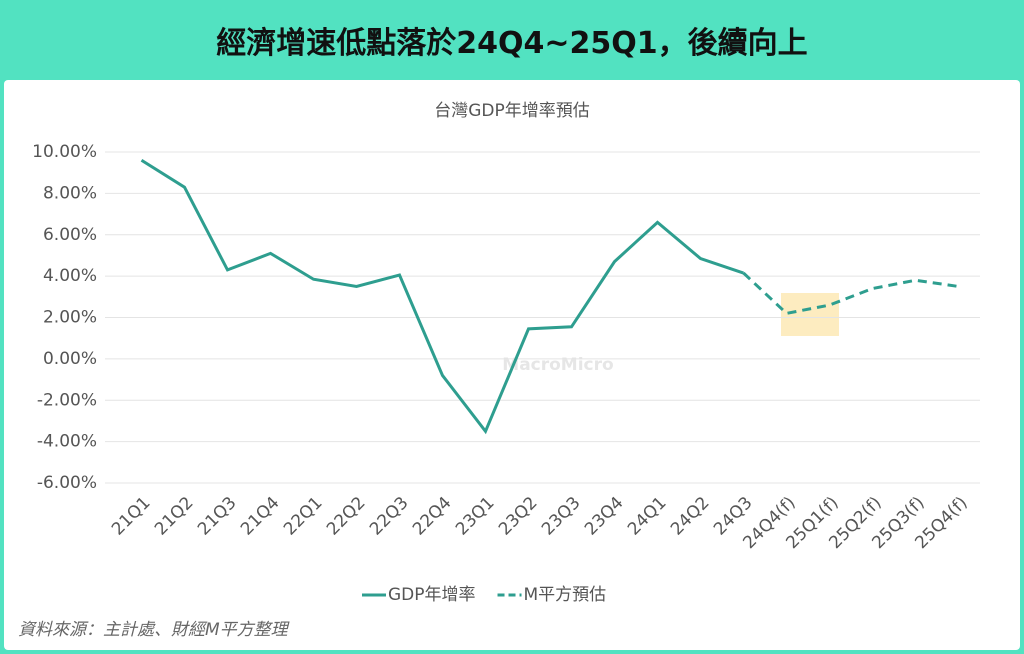 The width and height of the screenshot is (1024, 654). Describe the element at coordinates (690, 516) in the screenshot. I see `x-tick-label: 24Q2` at that location.